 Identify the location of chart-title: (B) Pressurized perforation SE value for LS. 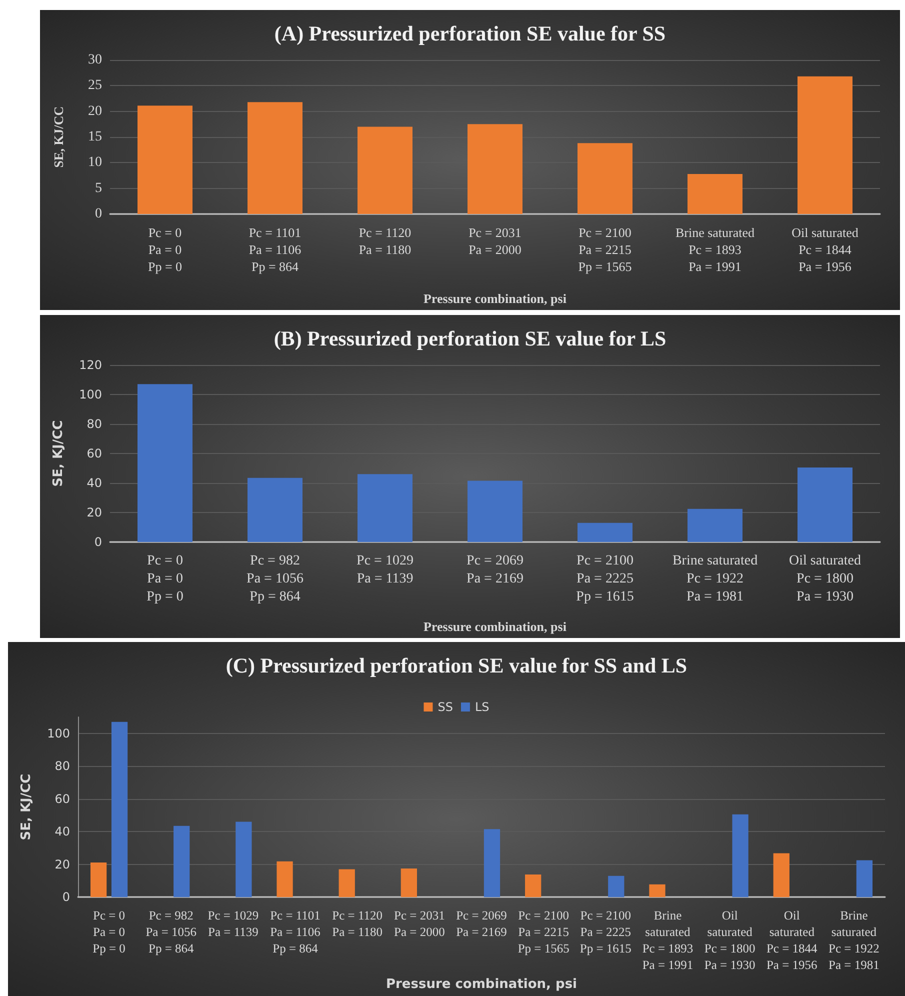
(470, 338).